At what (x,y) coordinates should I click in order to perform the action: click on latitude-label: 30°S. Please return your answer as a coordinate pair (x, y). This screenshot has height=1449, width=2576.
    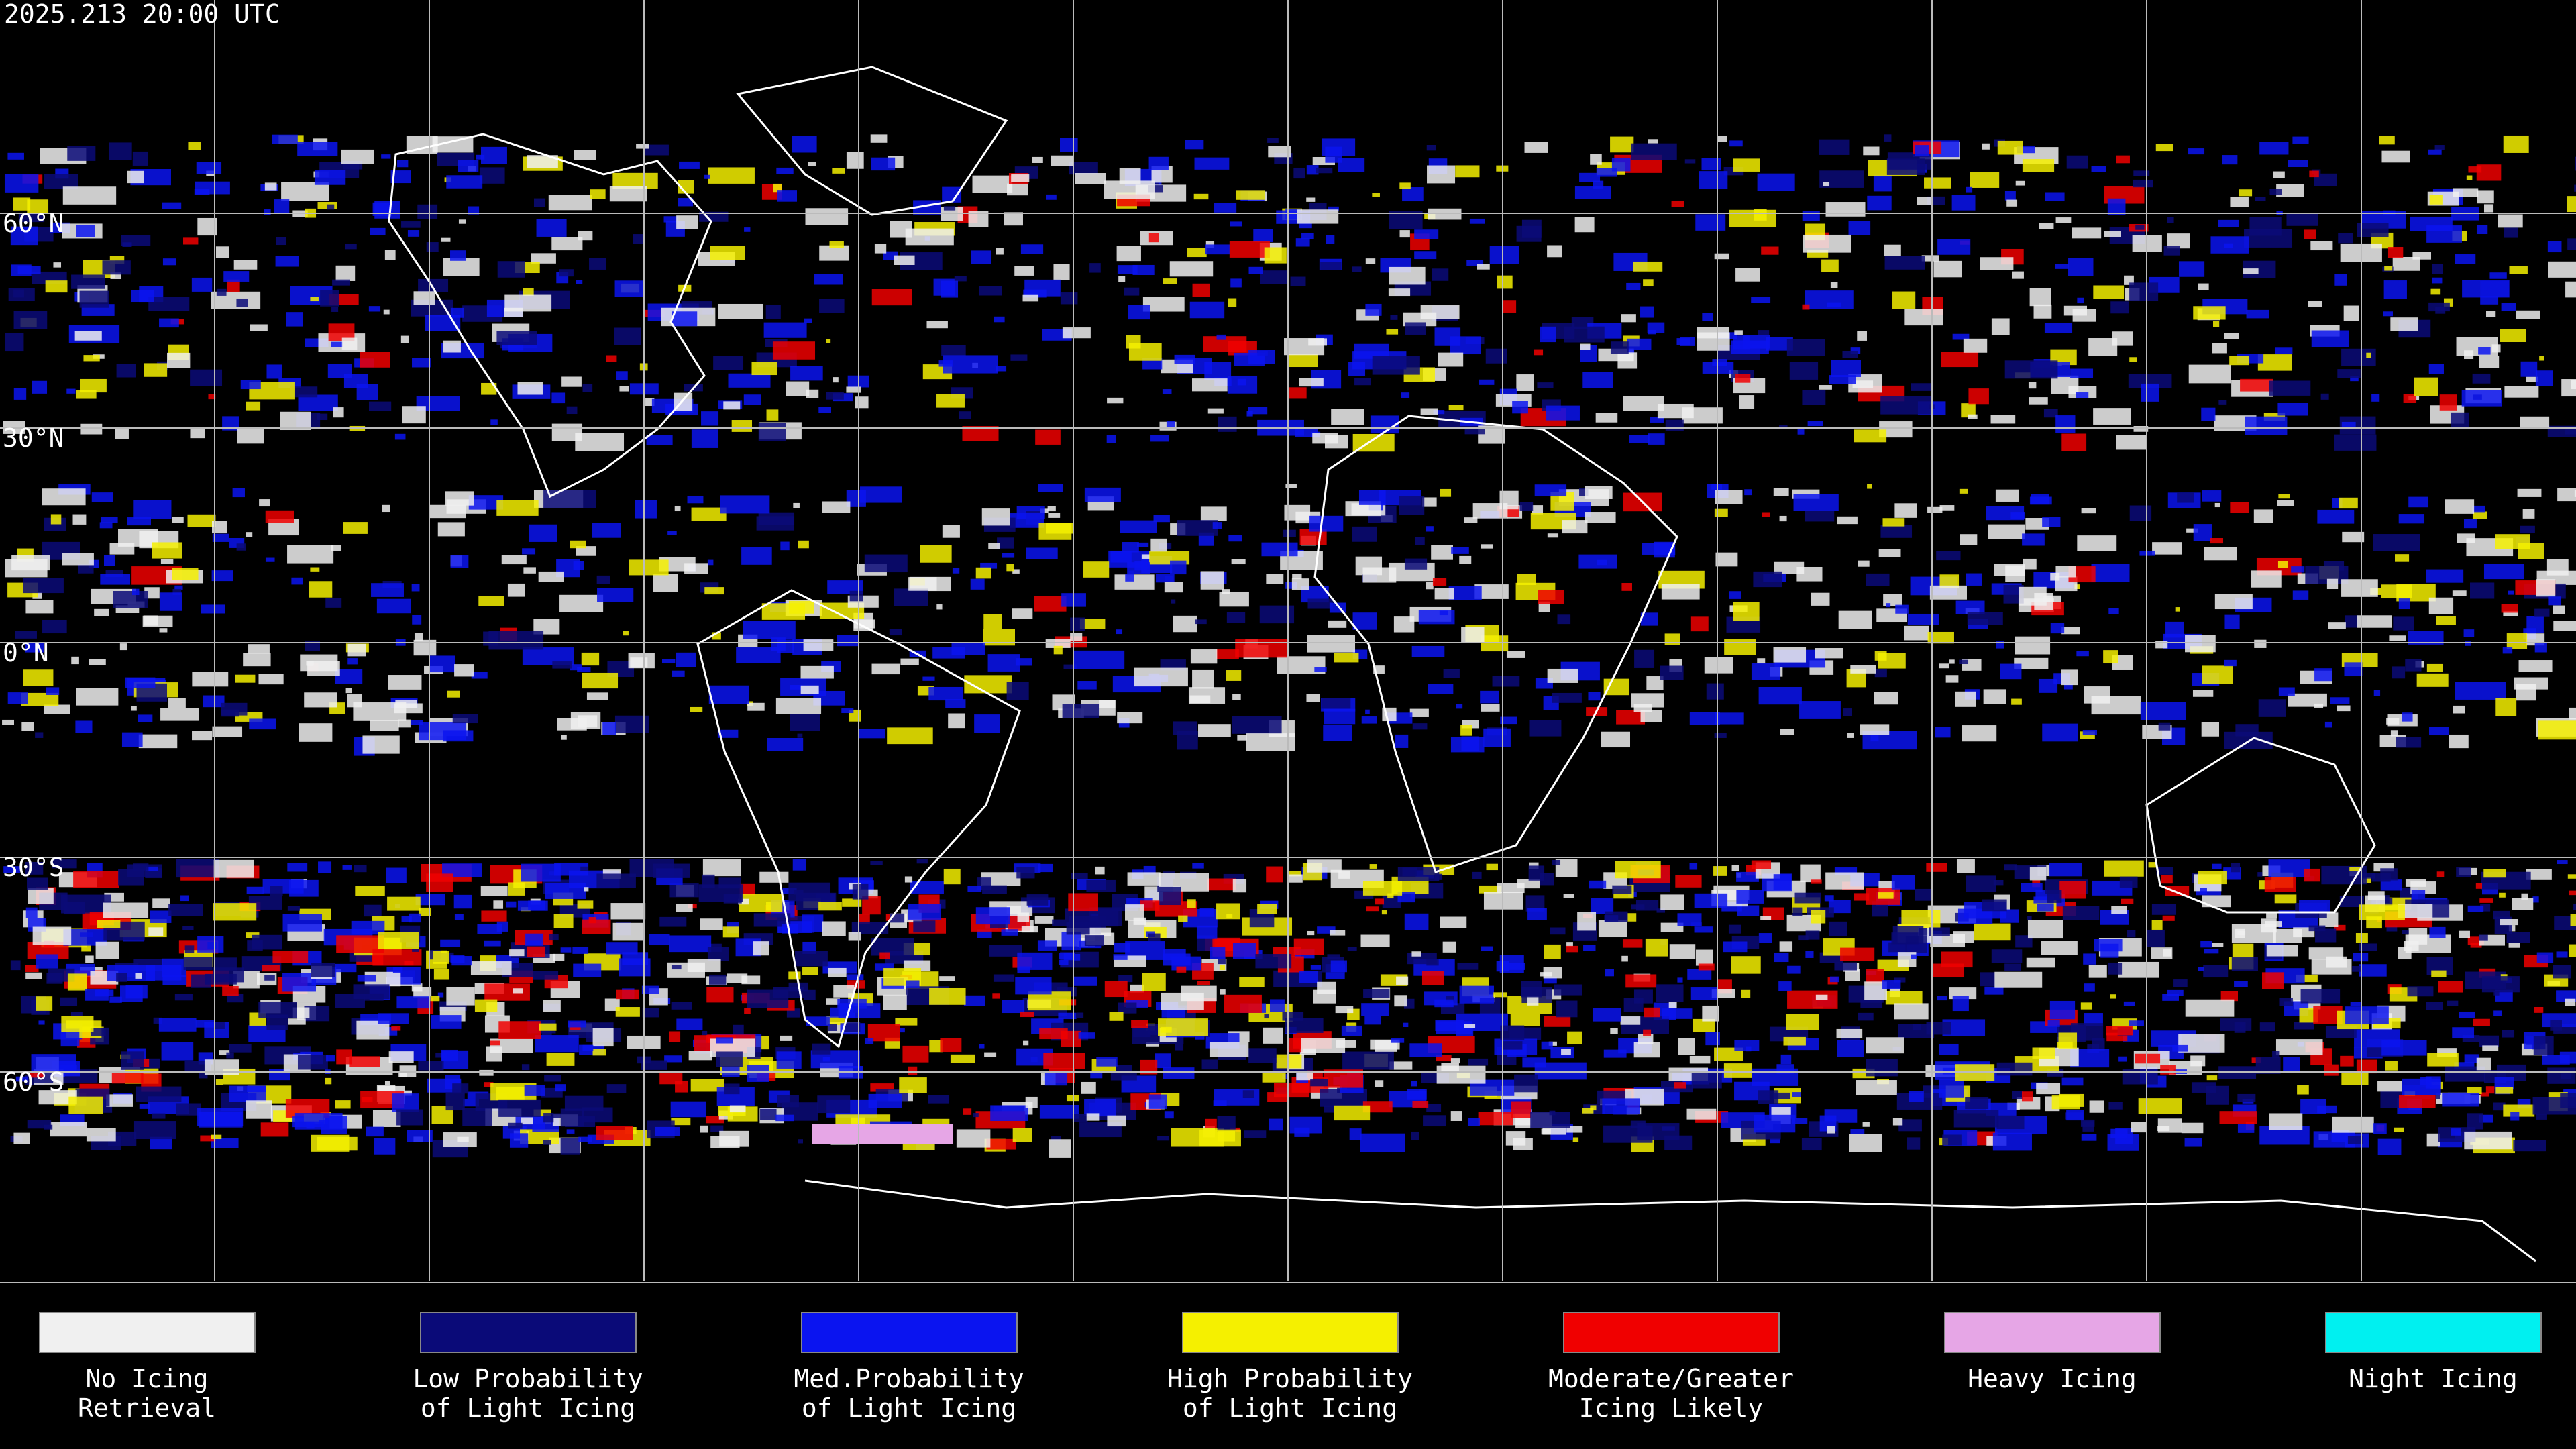
    Looking at the image, I should click on (33, 867).